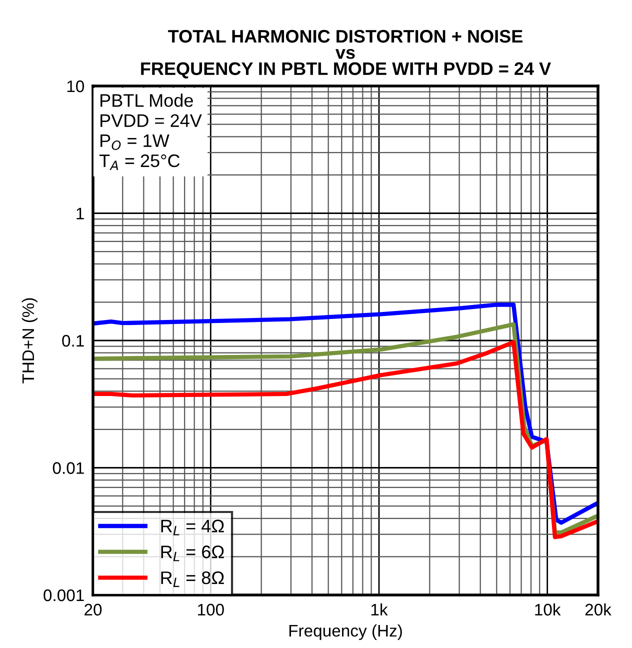 The width and height of the screenshot is (632, 648). What do you see at coordinates (73, 340) in the screenshot?
I see `y-tick-label: 0.1` at bounding box center [73, 340].